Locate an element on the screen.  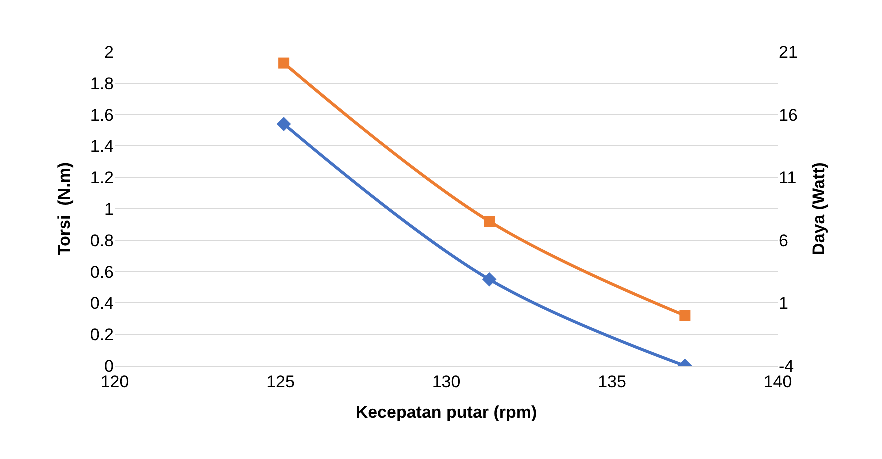
y2-axis-title: Daya (Watt) is located at coordinates (818, 209).